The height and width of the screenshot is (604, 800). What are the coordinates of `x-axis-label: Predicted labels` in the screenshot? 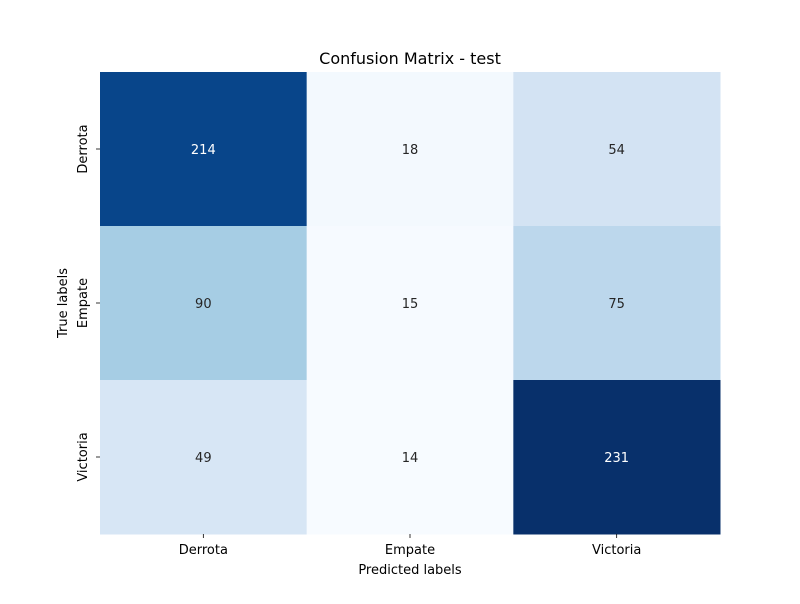 It's located at (410, 570).